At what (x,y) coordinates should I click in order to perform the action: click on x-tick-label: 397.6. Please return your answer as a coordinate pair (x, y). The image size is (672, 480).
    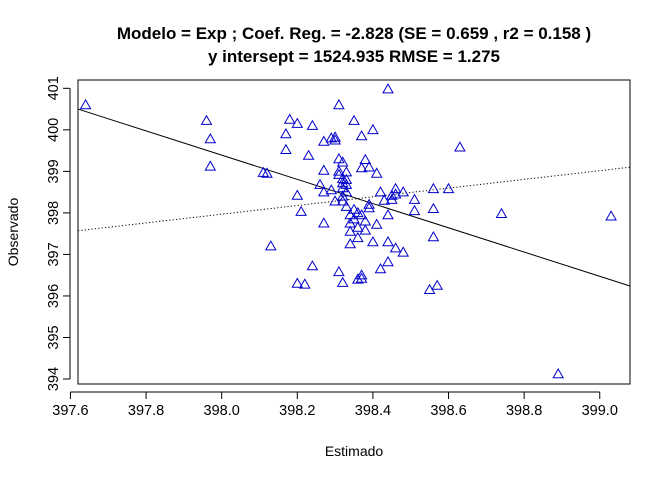
    Looking at the image, I should click on (70, 411).